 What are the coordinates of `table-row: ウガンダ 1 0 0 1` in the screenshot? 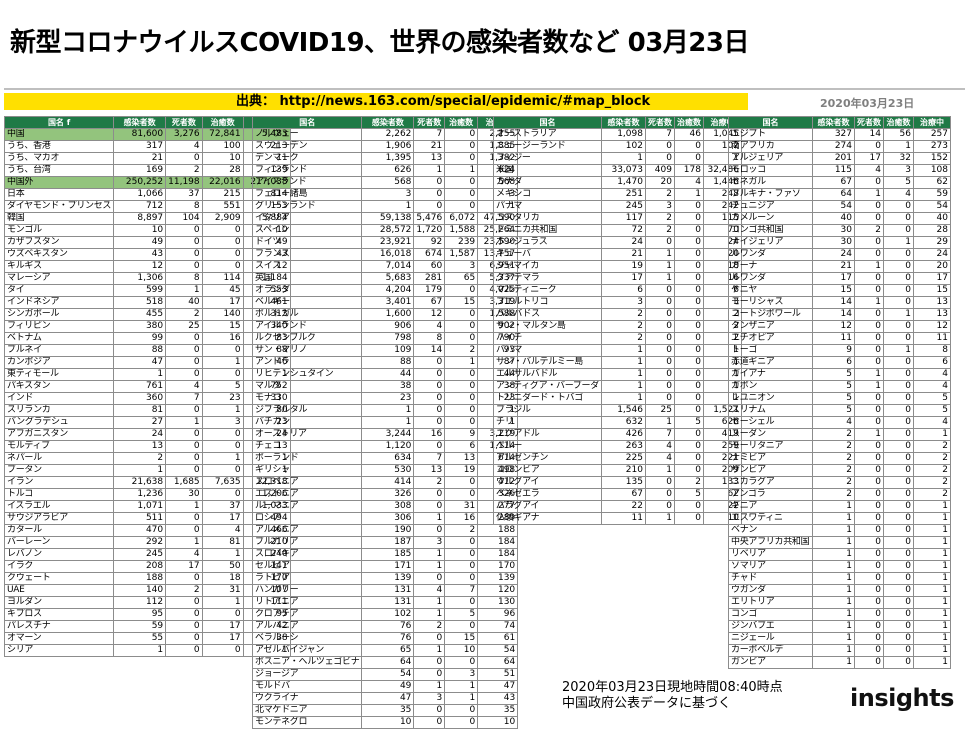 It's located at (839, 590).